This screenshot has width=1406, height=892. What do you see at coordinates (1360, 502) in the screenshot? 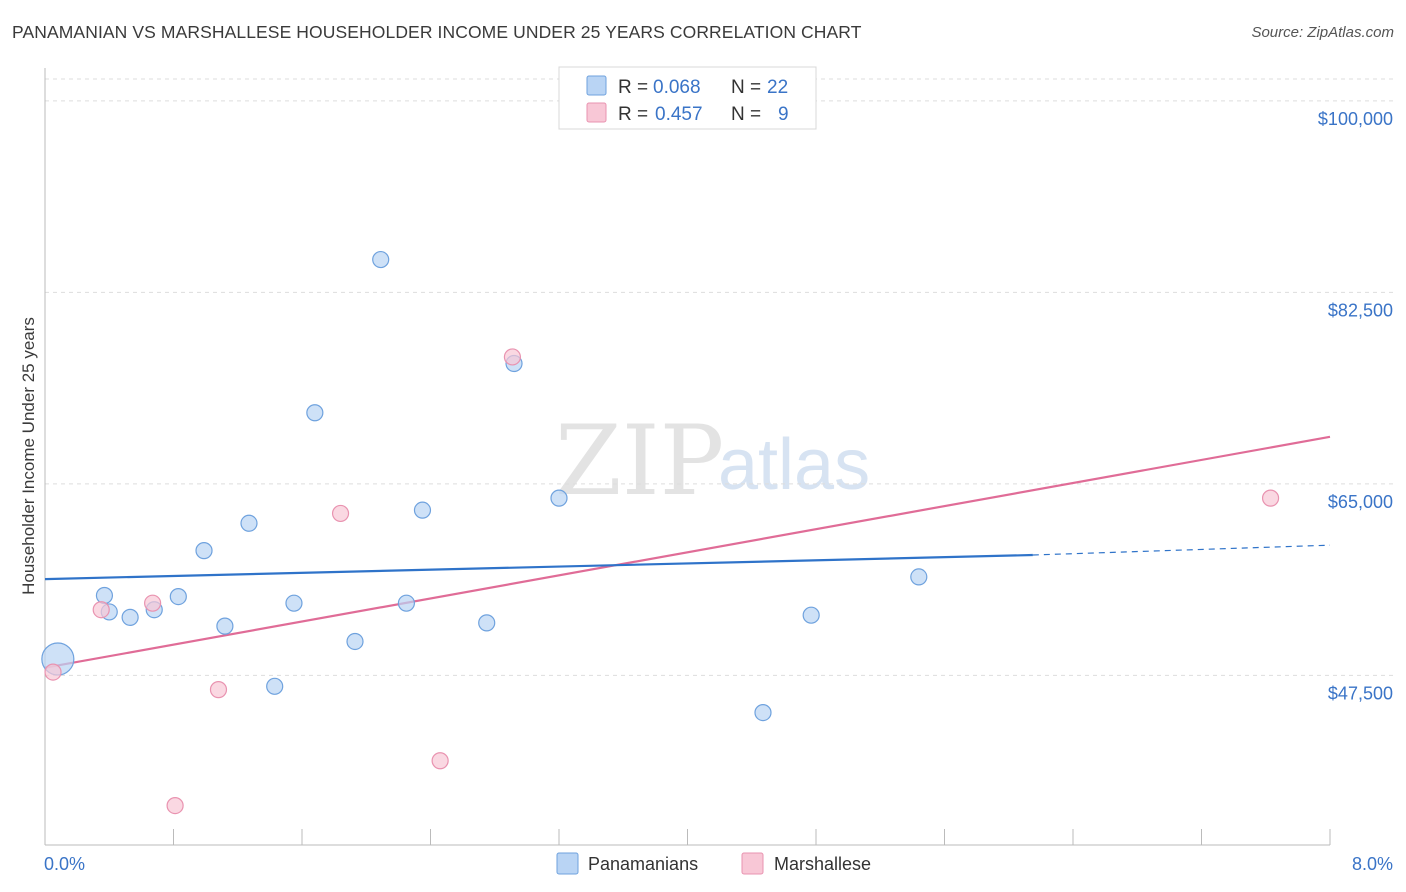
I see `y-tick-label-1: $65,000` at bounding box center [1360, 502].